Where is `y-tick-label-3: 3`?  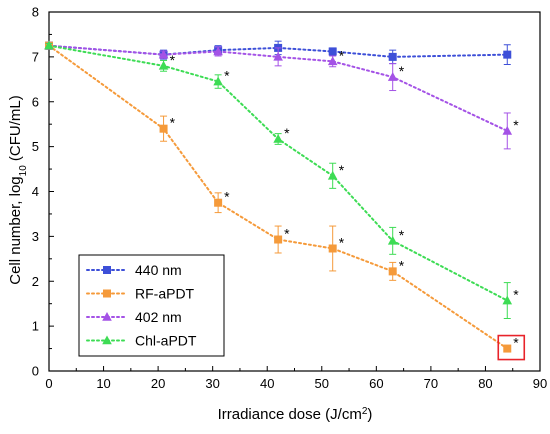
y-tick-label-3: 3 is located at coordinates (35, 236).